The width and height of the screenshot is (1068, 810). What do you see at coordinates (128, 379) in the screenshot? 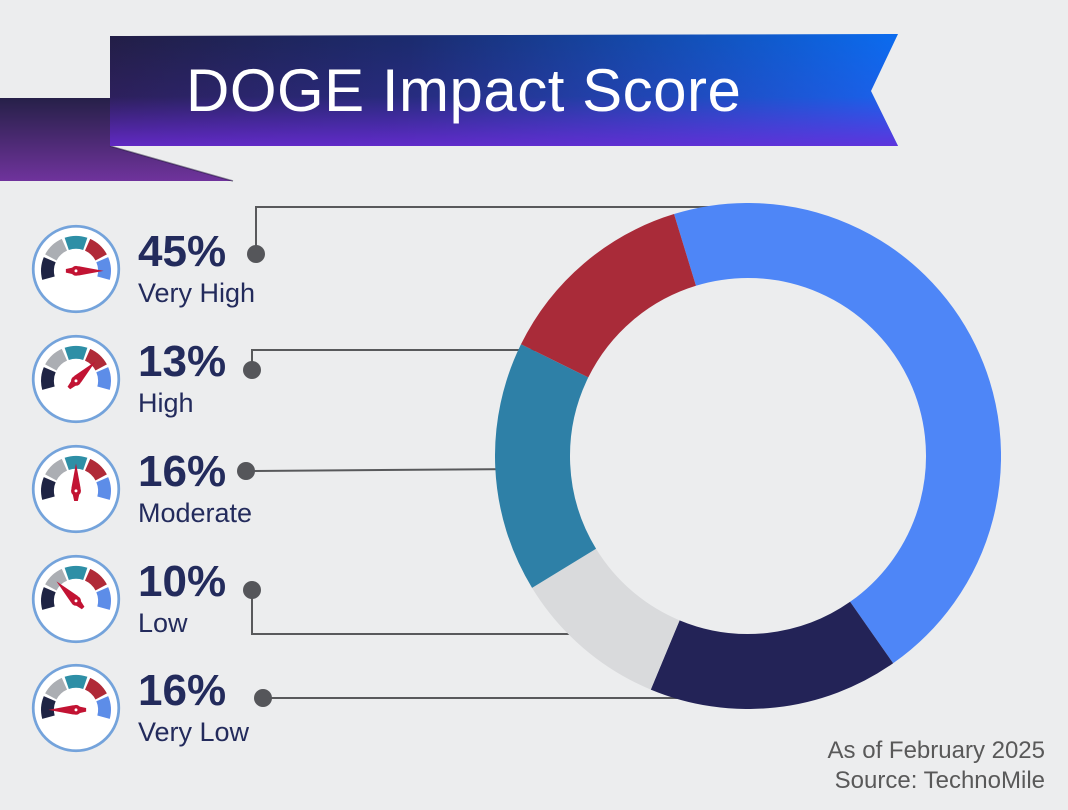
I see `legend-item-high: 13% High` at bounding box center [128, 379].